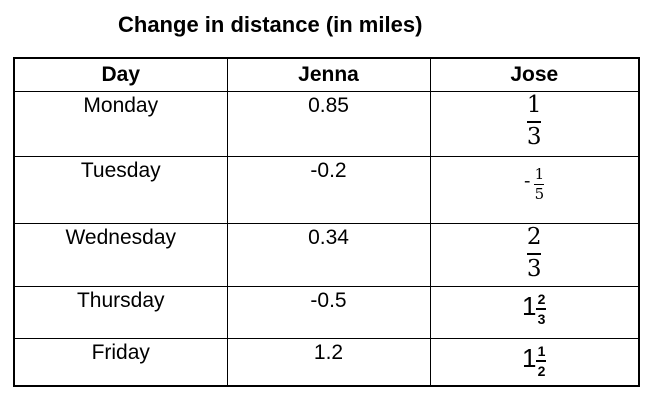 This screenshot has height=400, width=650. I want to click on mixed-number: 1 2 3, so click(534, 308).